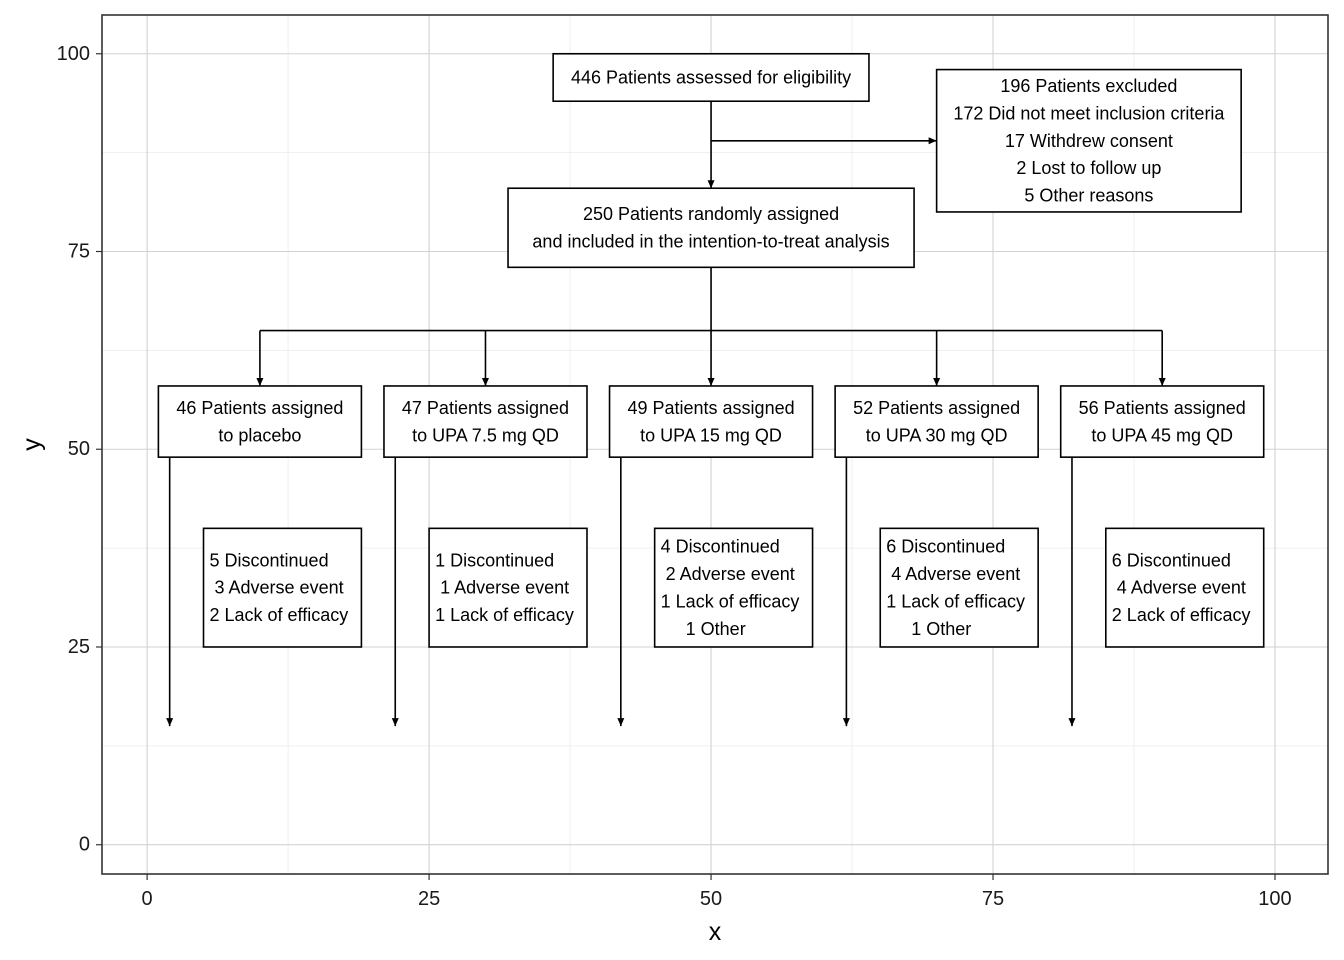 The height and width of the screenshot is (960, 1344). I want to click on box-line-disc-upa-30-1: 4 Adverse event, so click(953, 574).